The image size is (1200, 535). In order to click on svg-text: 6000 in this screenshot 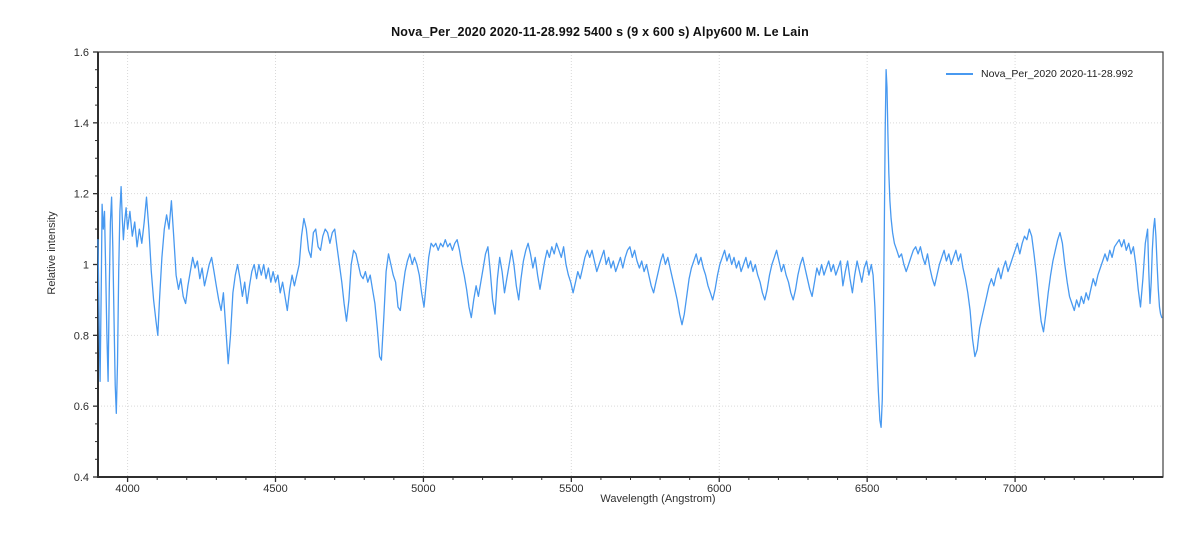, I will do `click(719, 489)`.